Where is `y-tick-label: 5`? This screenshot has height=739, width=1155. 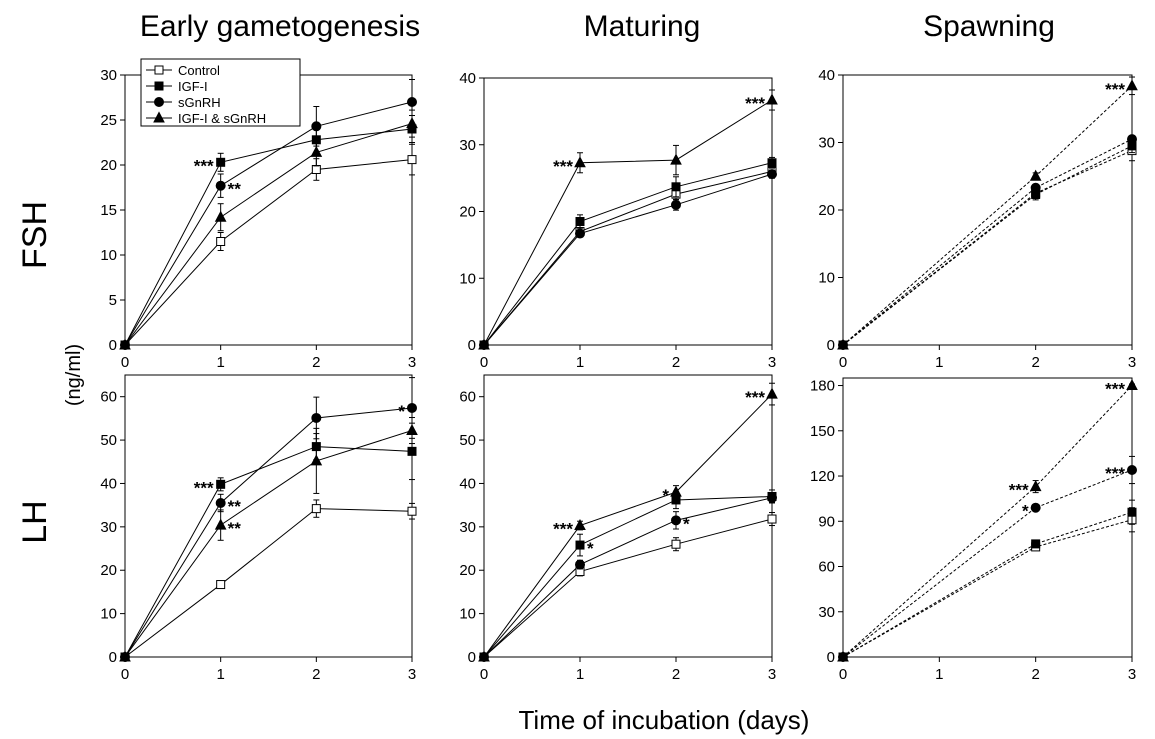 y-tick-label: 5 is located at coordinates (113, 300).